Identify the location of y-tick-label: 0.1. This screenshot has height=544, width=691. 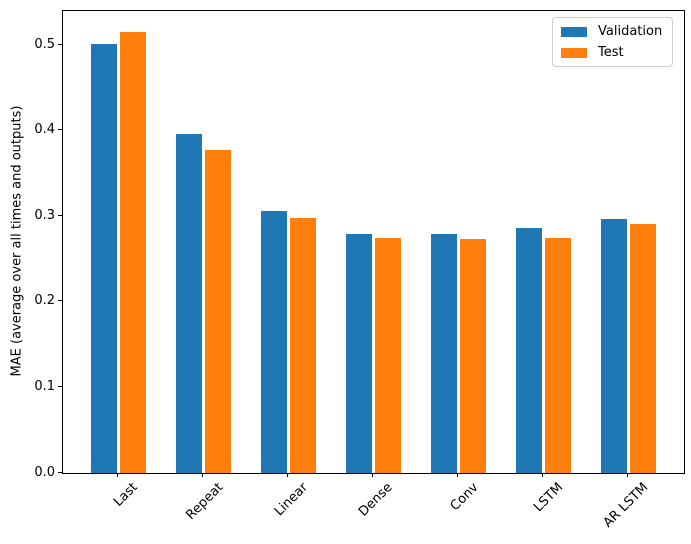
(44, 386).